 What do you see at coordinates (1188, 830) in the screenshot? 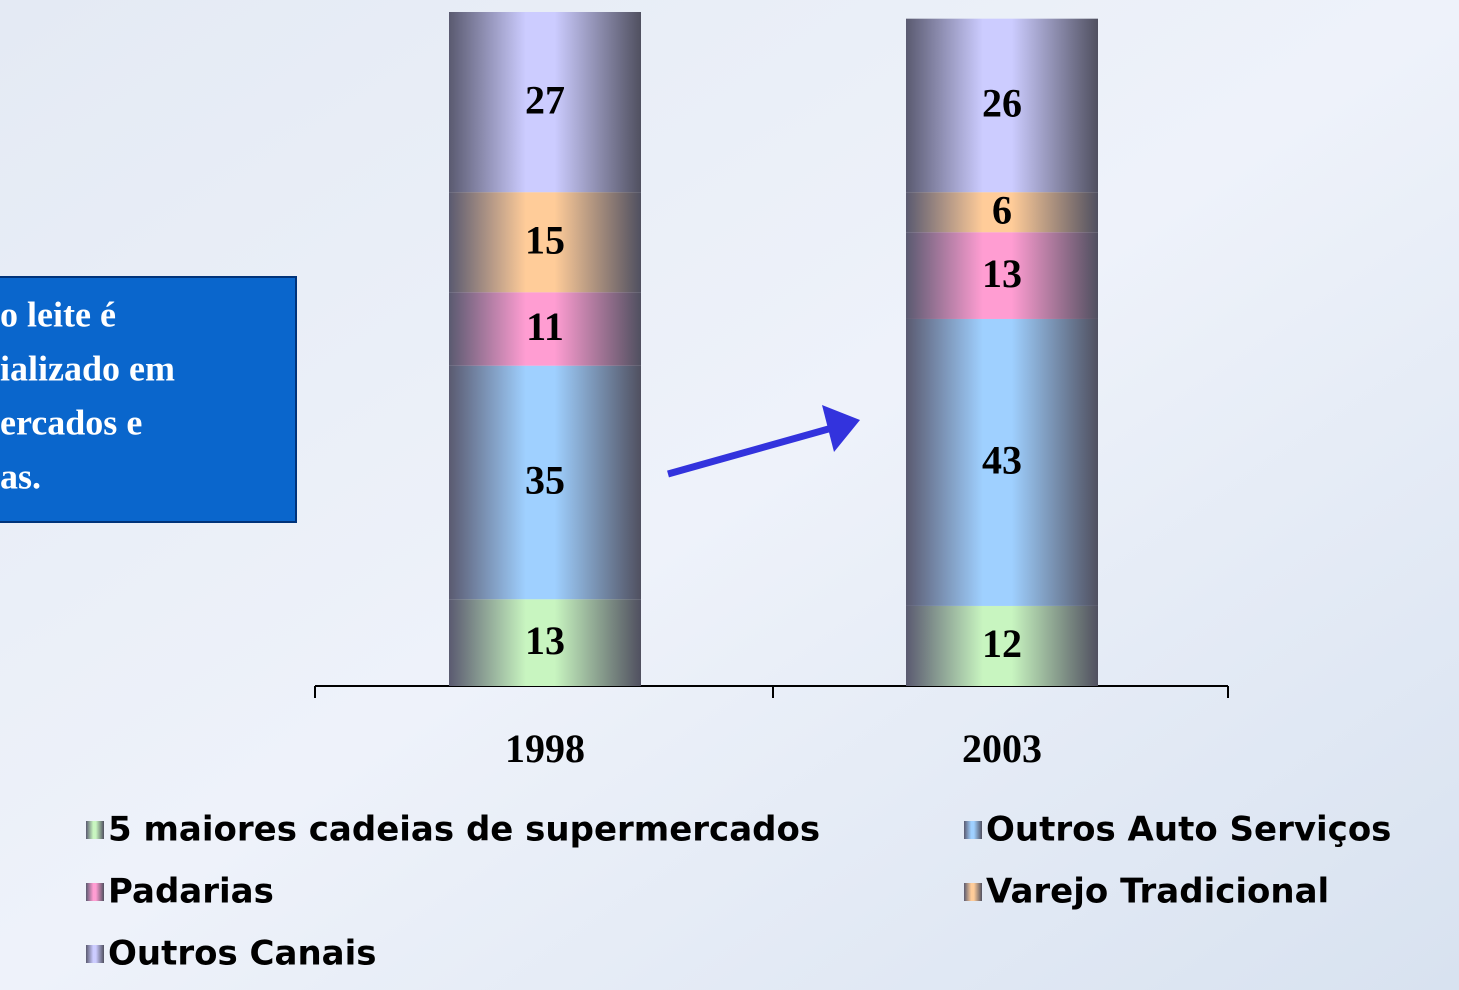
I see `legend-label: Outros Auto Serviços` at bounding box center [1188, 830].